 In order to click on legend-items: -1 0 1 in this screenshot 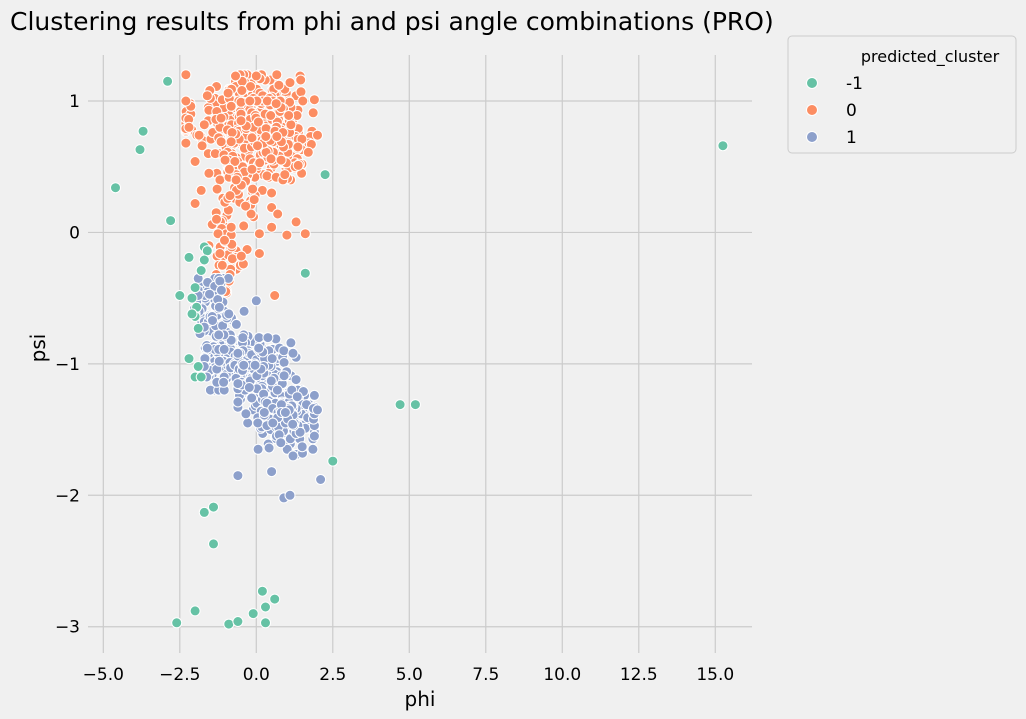, I will do `click(834, 111)`.